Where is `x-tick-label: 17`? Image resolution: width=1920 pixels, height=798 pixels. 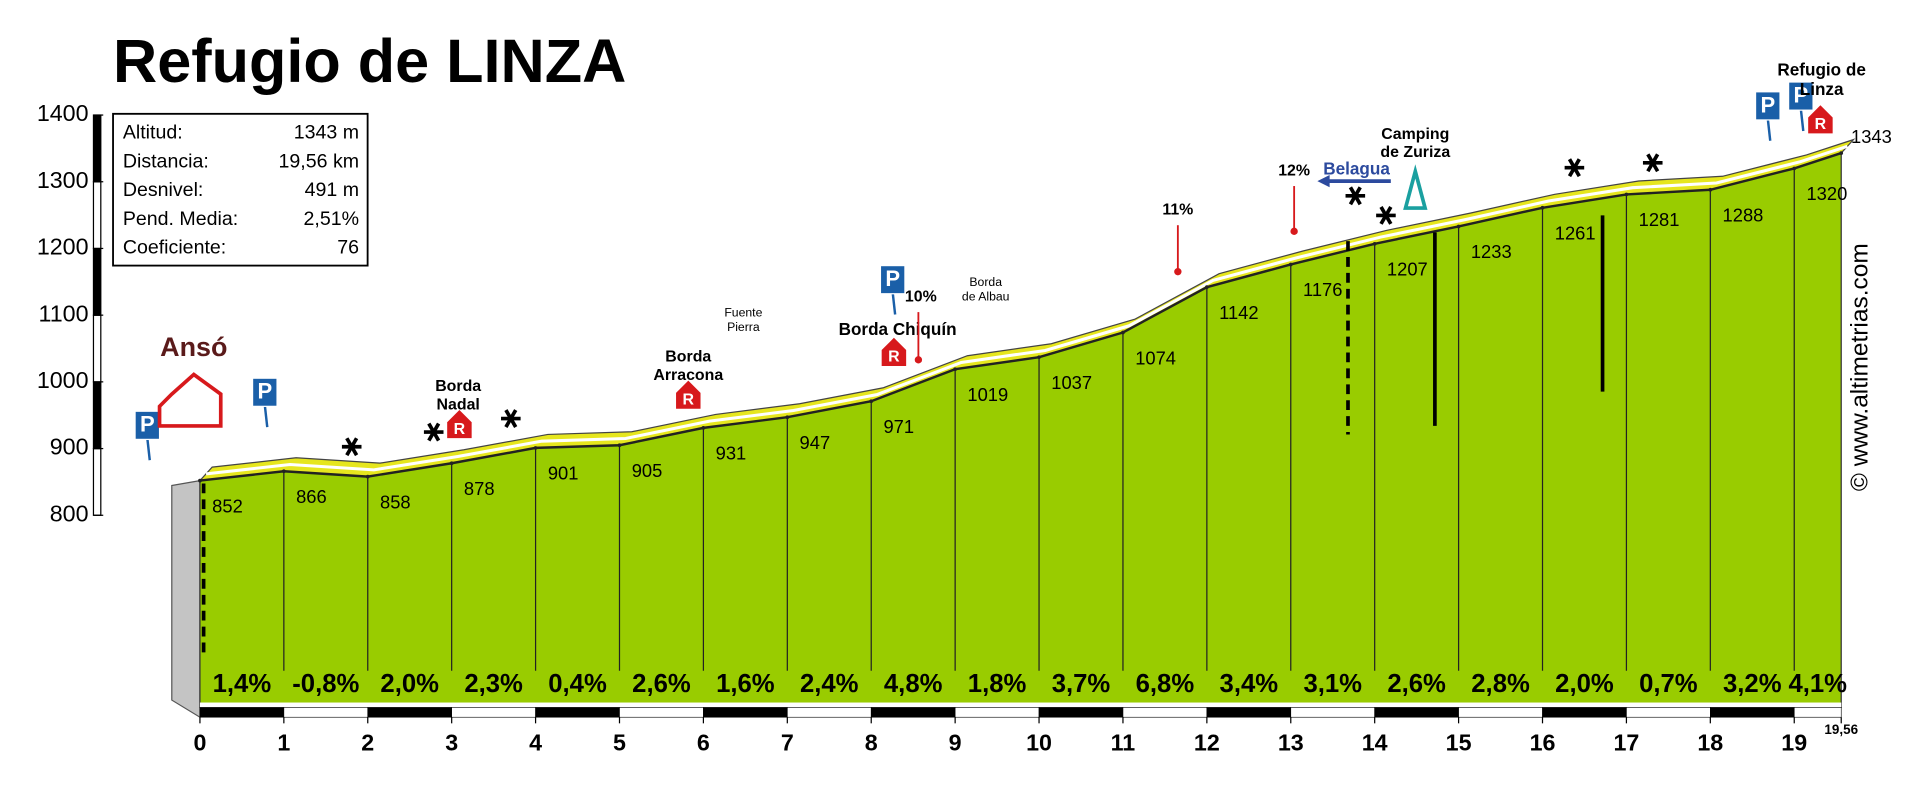 x-tick-label: 17 is located at coordinates (1626, 742).